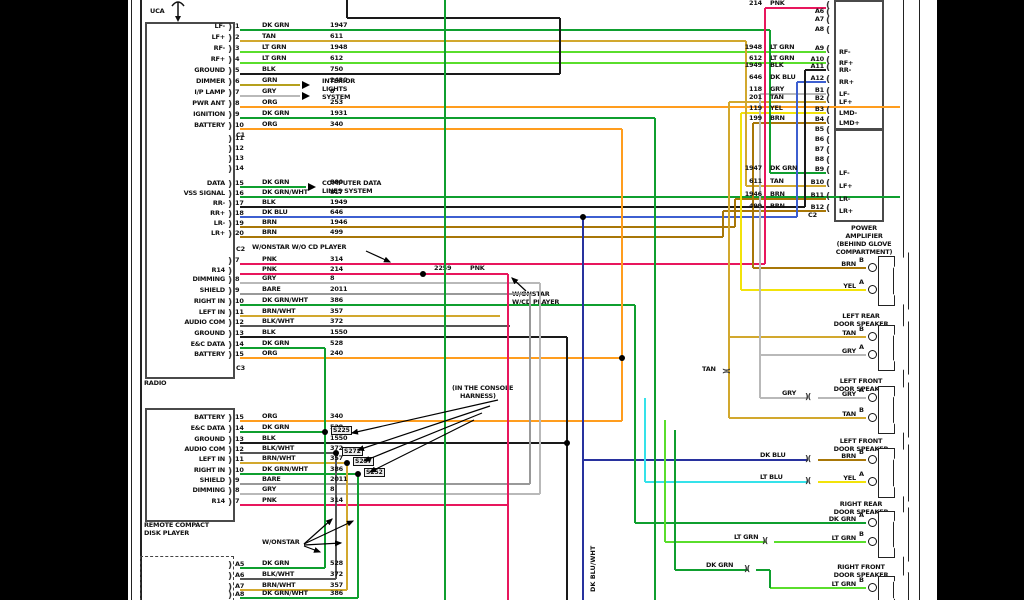 The image size is (1024, 600). Describe the element at coordinates (339, 81) in the screenshot. I see `interior-lights-note: INTERIOR` at that location.